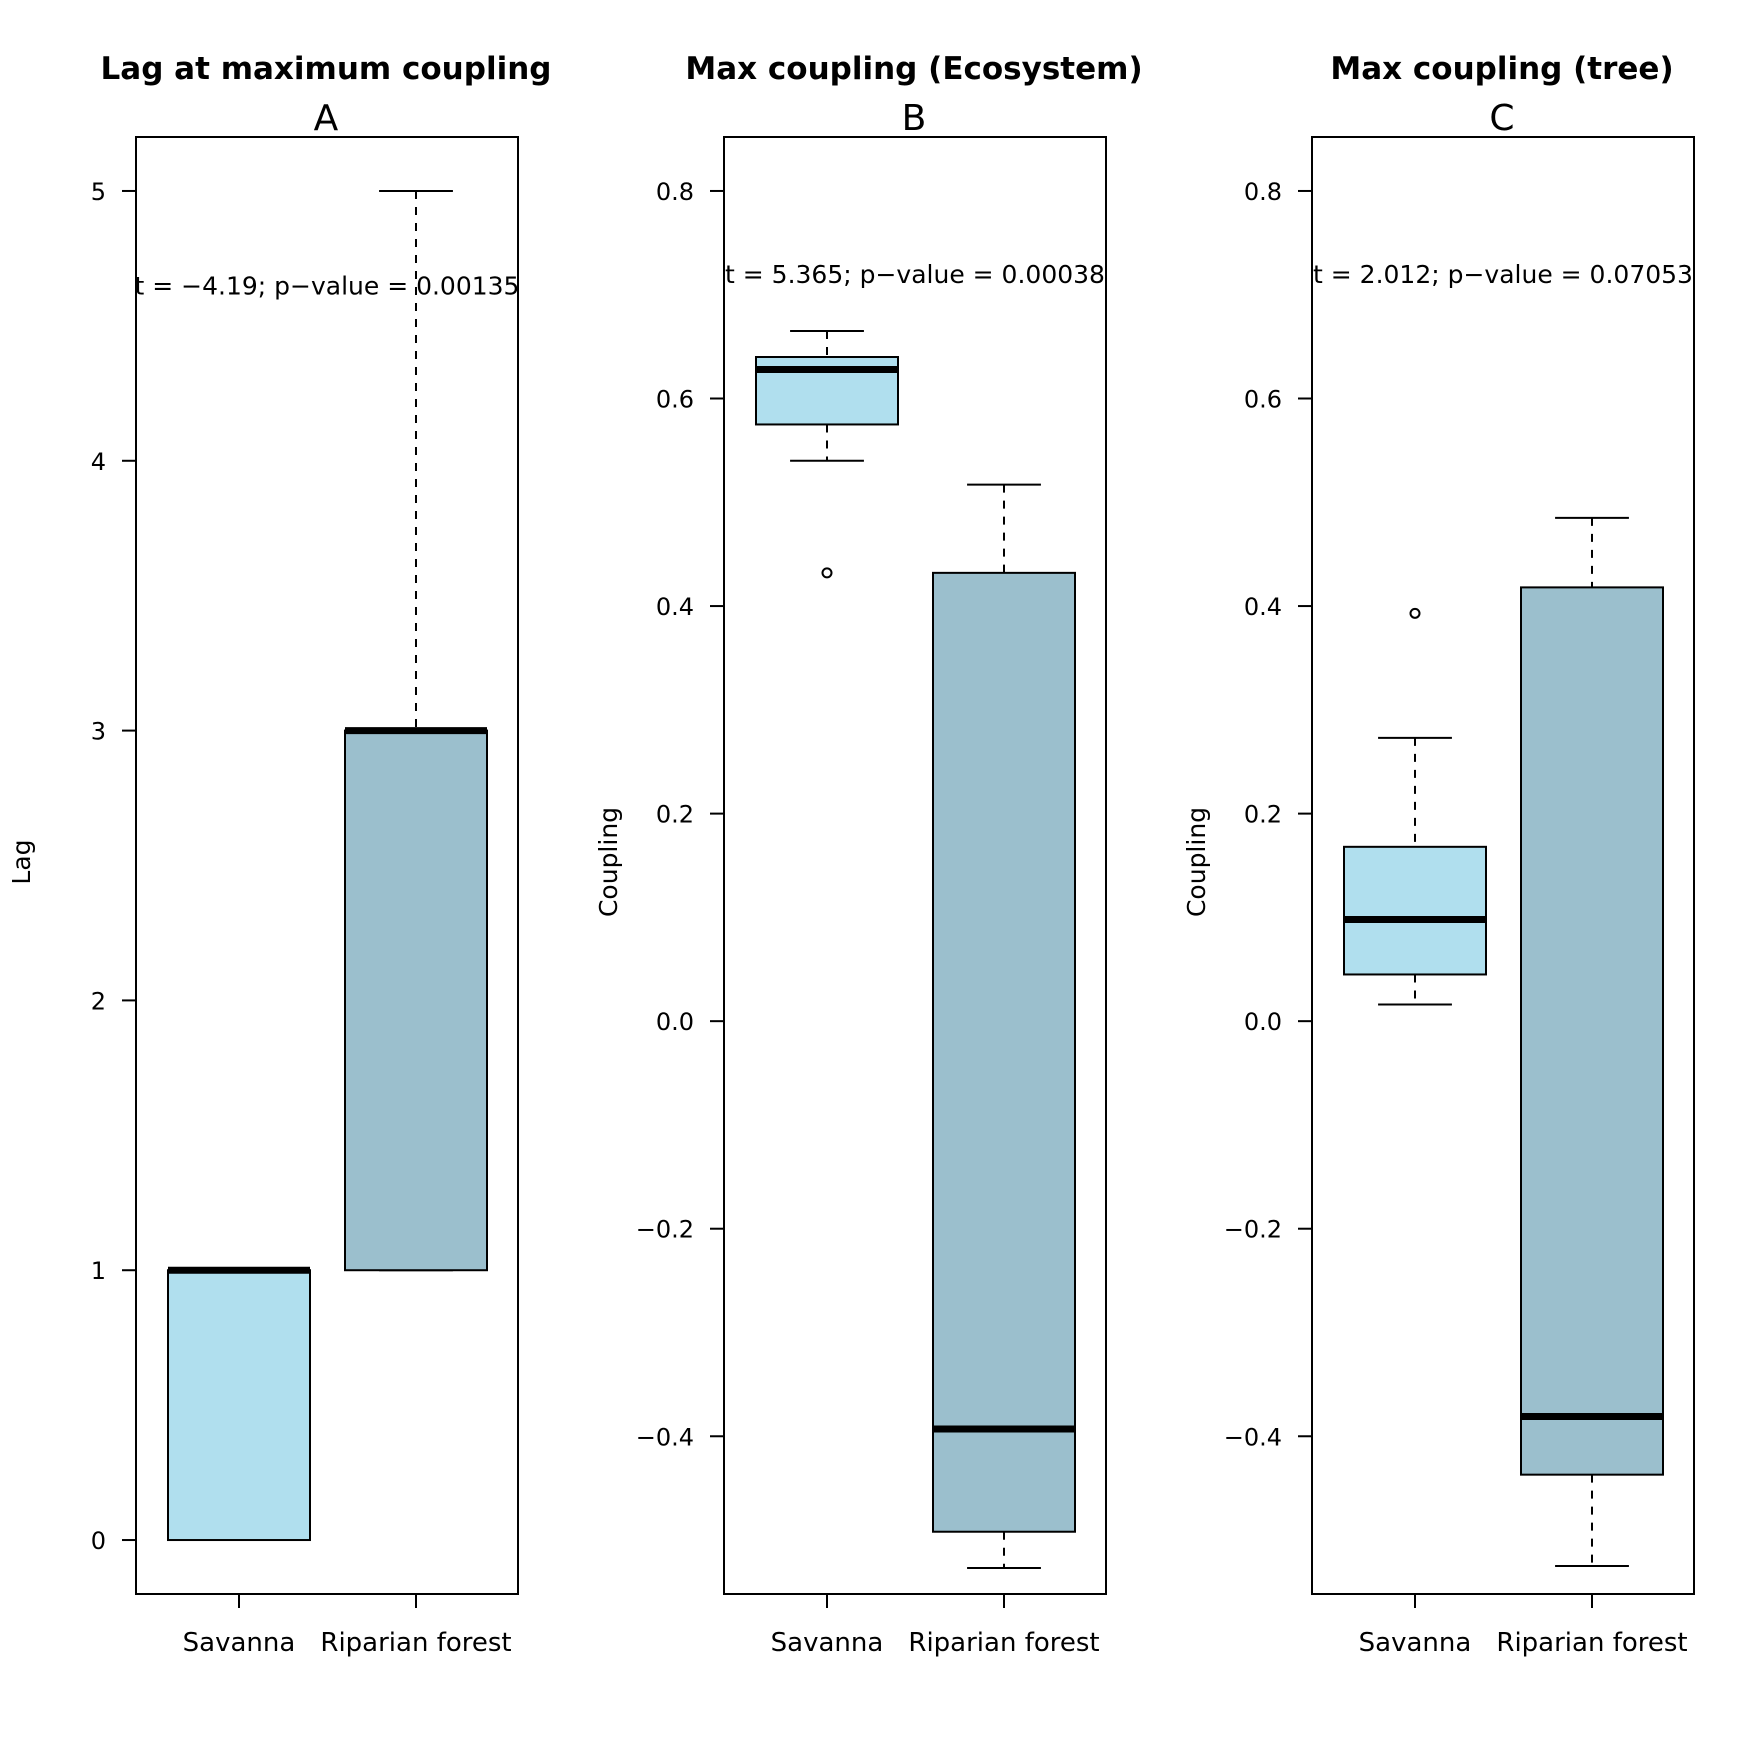  Describe the element at coordinates (98, 462) in the screenshot. I see `y-tick-label-a-4: 4` at that location.